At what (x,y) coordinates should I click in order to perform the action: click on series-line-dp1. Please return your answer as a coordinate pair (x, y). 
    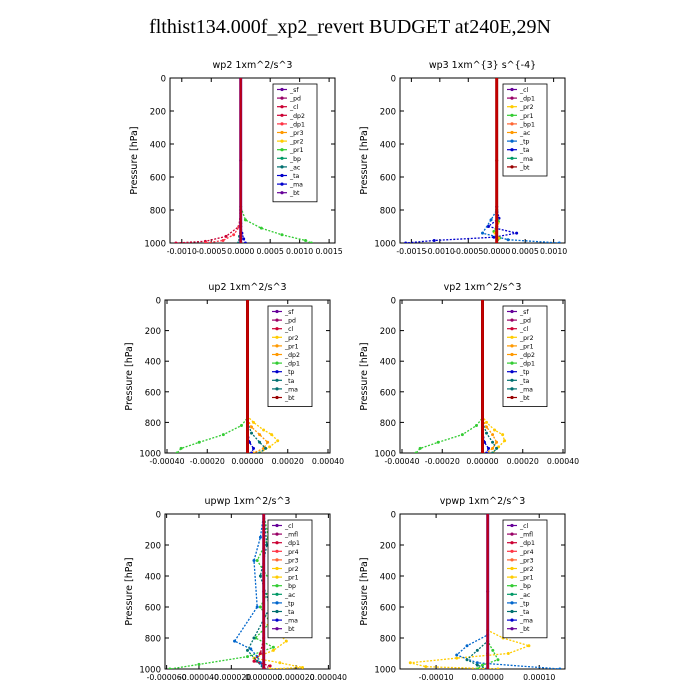
    Looking at the image, I should click on (223, 160).